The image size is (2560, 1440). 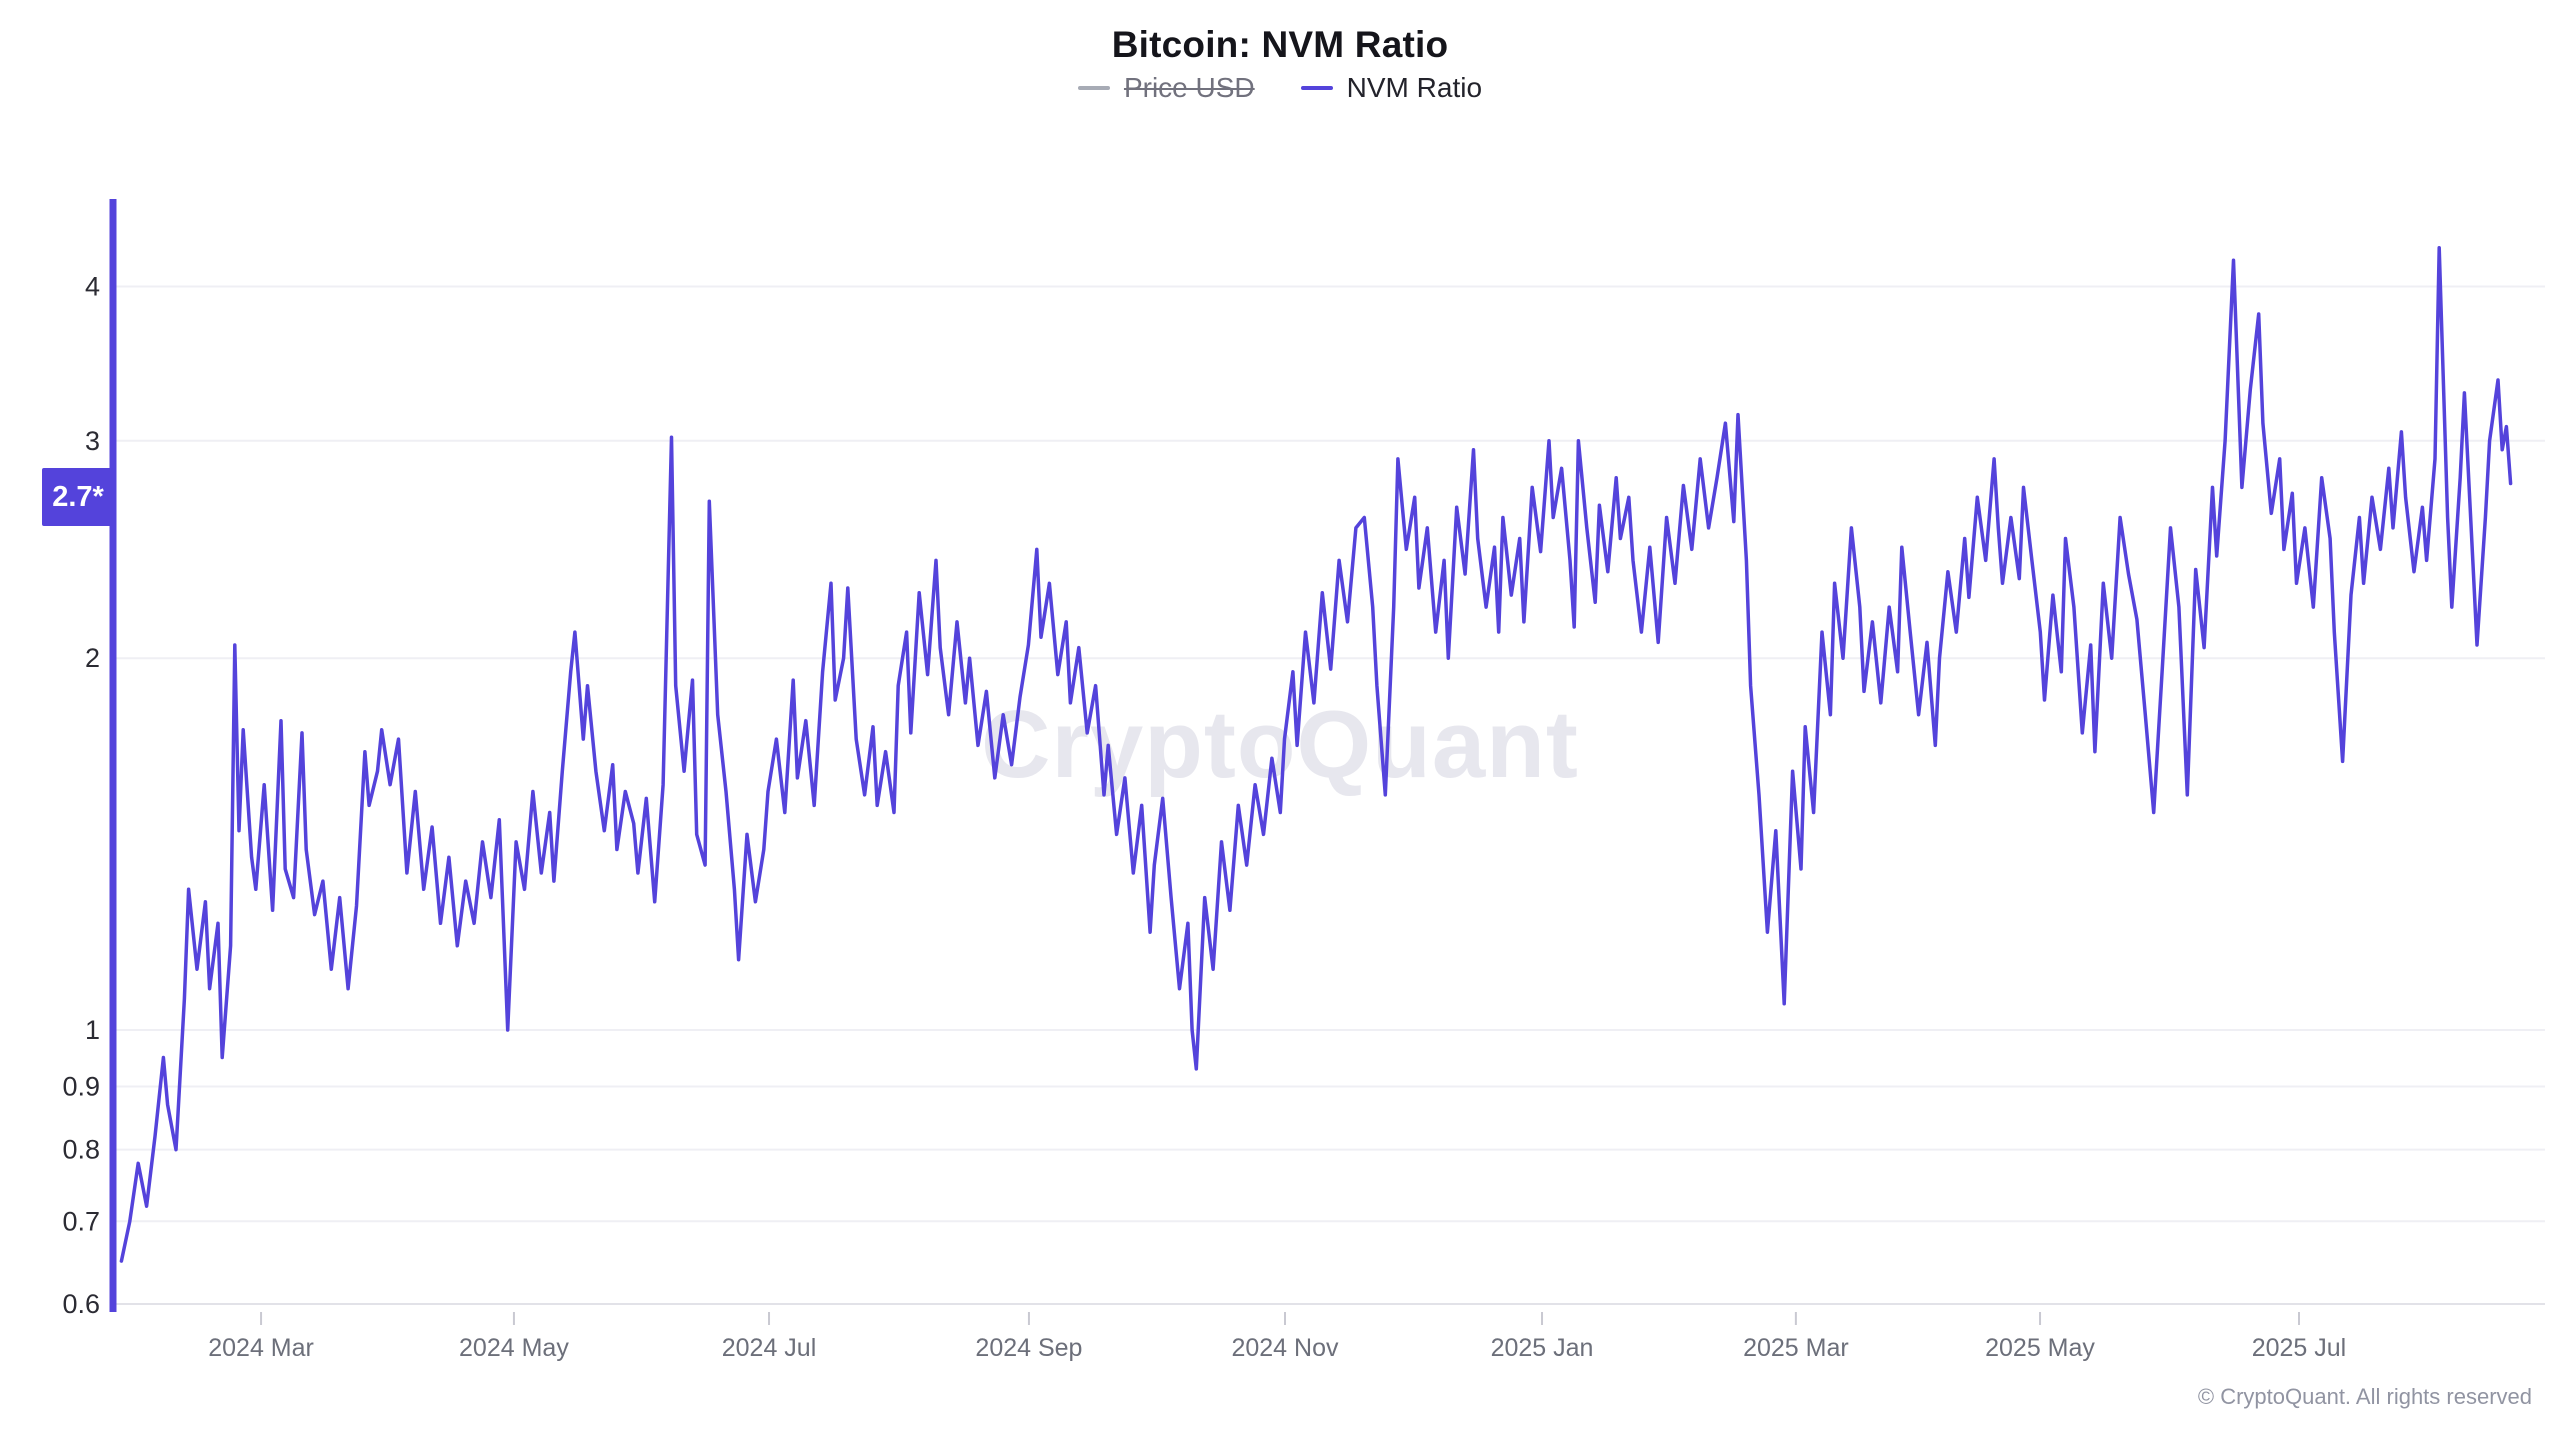 I want to click on cryptoquant-watermark: CryptoQuant, so click(x=1280, y=744).